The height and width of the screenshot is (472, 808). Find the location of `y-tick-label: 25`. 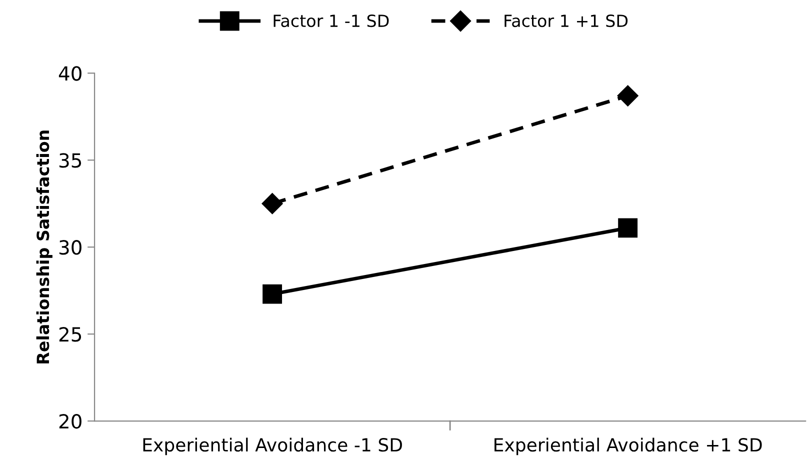

y-tick-label: 25 is located at coordinates (70, 334).